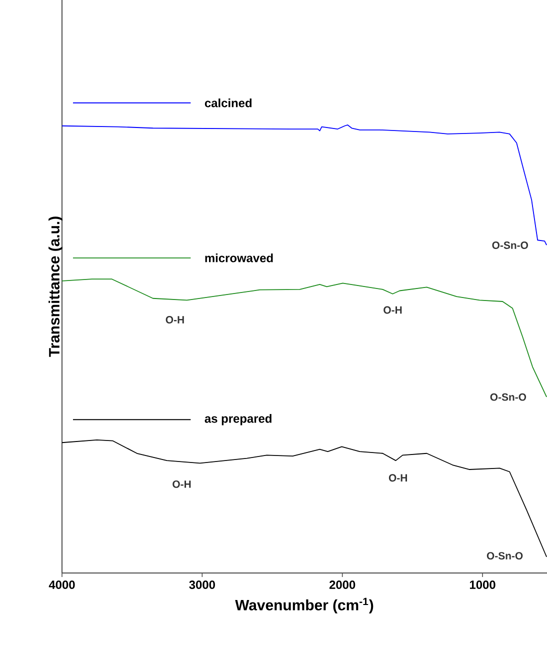 This screenshot has height=648, width=547. What do you see at coordinates (61, 584) in the screenshot?
I see `x-tick-label: 4000` at bounding box center [61, 584].